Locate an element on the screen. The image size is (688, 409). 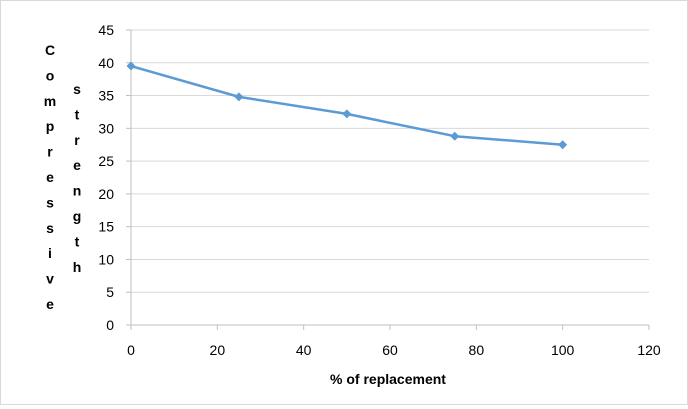
y-tick-label: 15 is located at coordinates (106, 227).